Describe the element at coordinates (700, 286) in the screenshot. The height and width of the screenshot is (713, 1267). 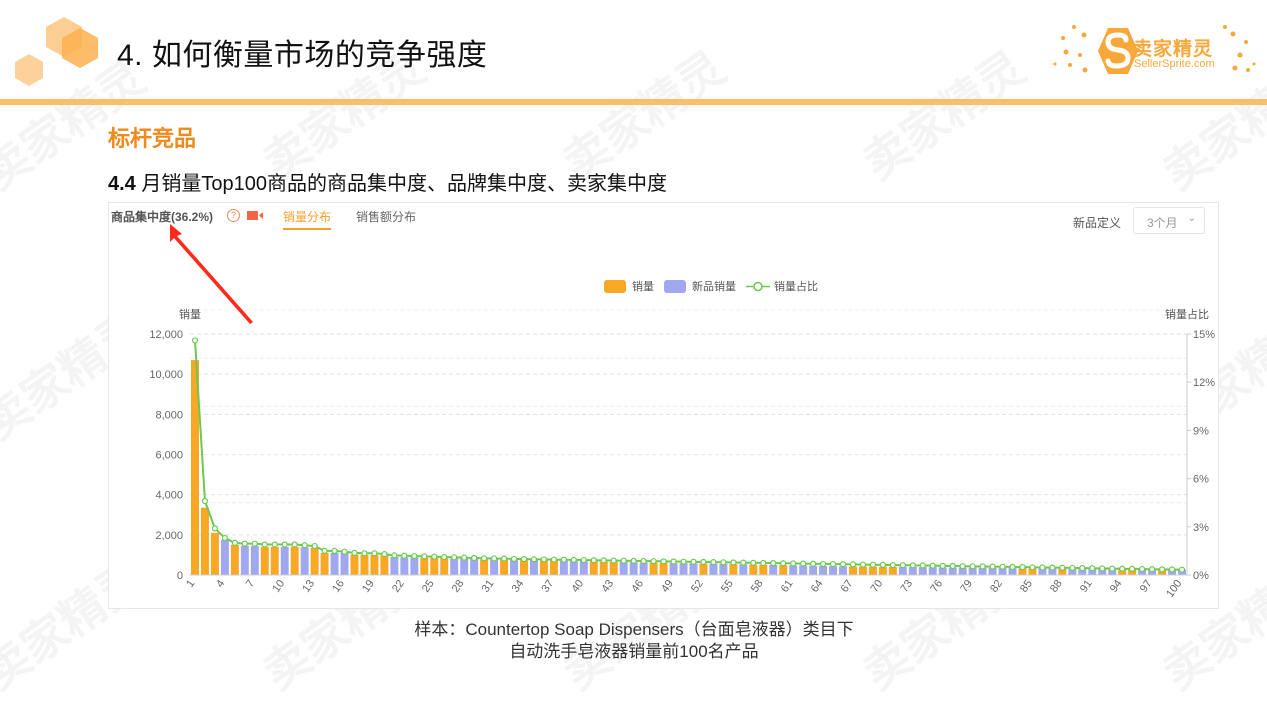
I see `legend-item-new-sales: 新品销量` at that location.